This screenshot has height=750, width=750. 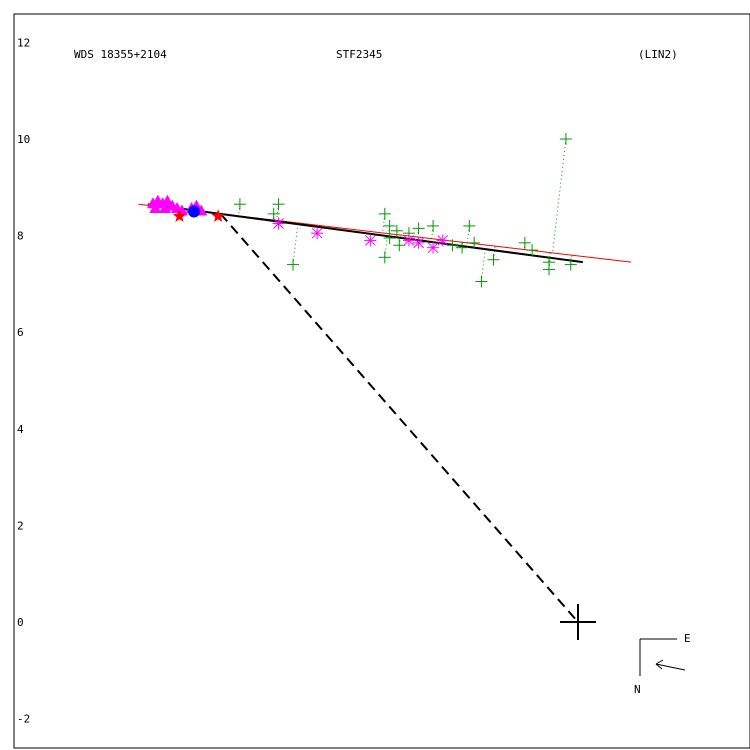 What do you see at coordinates (194, 211) in the screenshot?
I see `circle-marker` at bounding box center [194, 211].